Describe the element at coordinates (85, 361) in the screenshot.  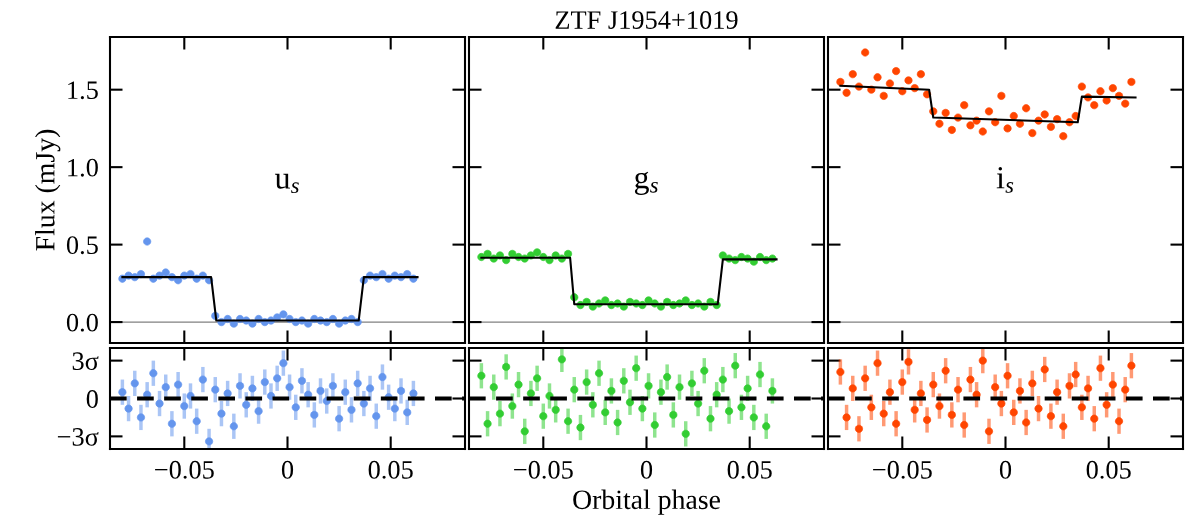
I see `y-tick-label: 3σ` at that location.